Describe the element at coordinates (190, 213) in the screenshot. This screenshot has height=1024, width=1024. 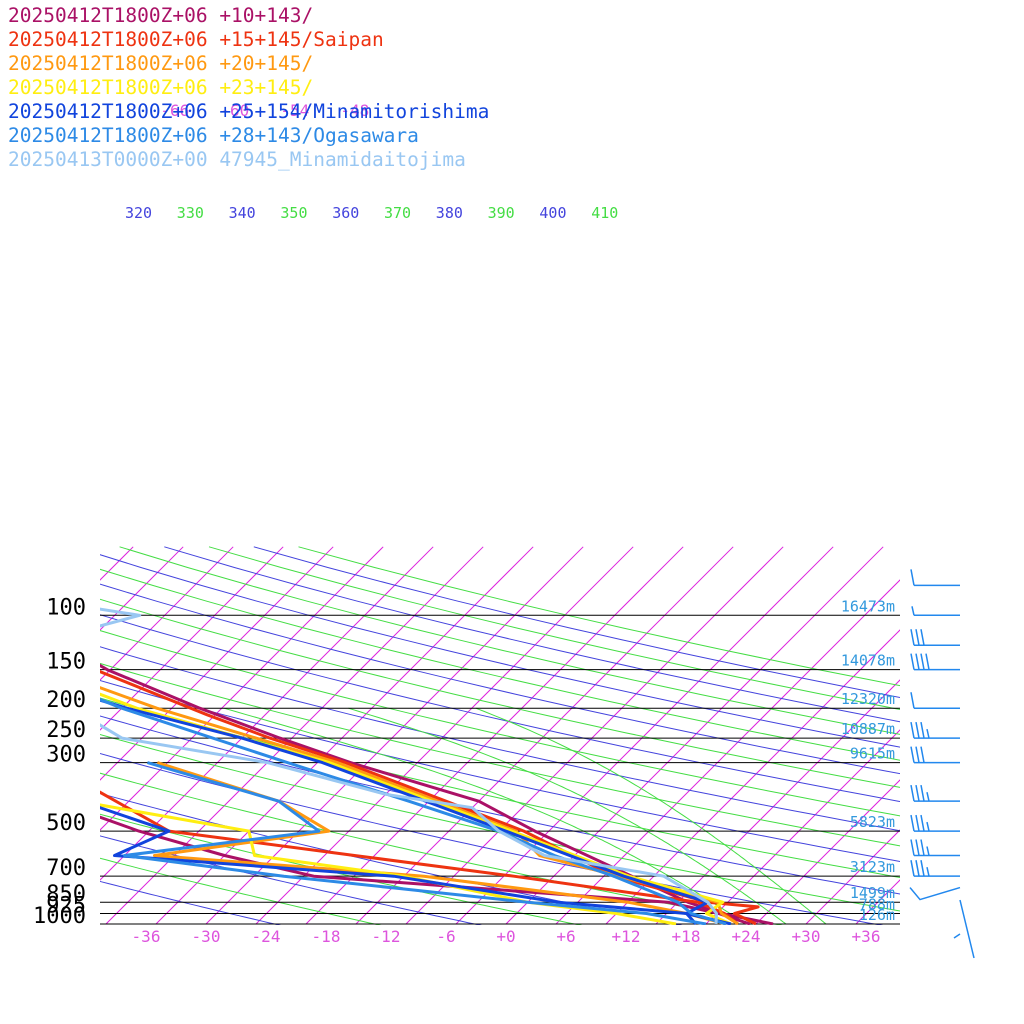
I see `theta-label: 330` at that location.